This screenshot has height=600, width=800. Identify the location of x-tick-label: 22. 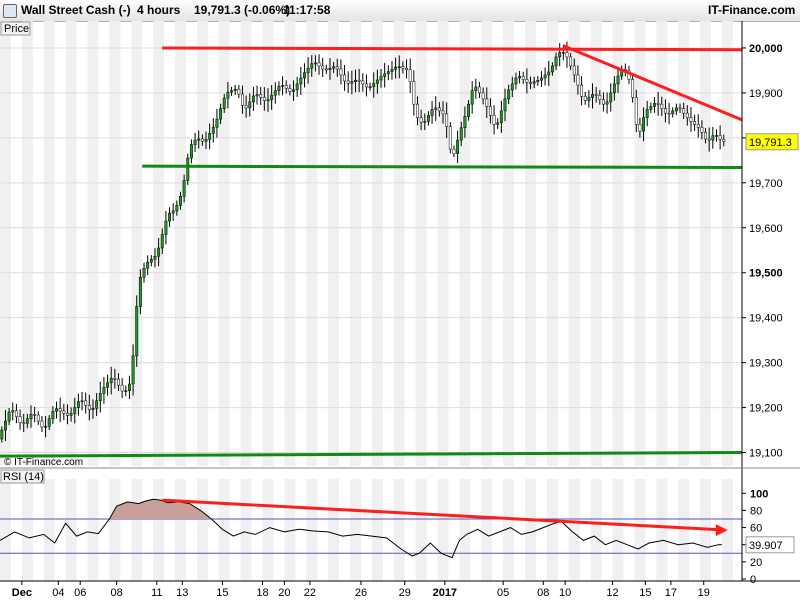
(310, 593).